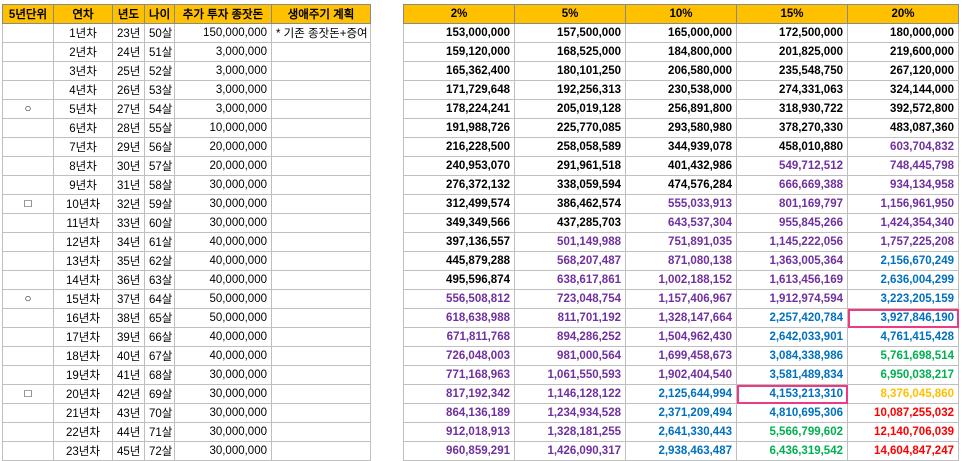  What do you see at coordinates (792, 280) in the screenshot?
I see `projected-value-cell: 1,613,456,169` at bounding box center [792, 280].